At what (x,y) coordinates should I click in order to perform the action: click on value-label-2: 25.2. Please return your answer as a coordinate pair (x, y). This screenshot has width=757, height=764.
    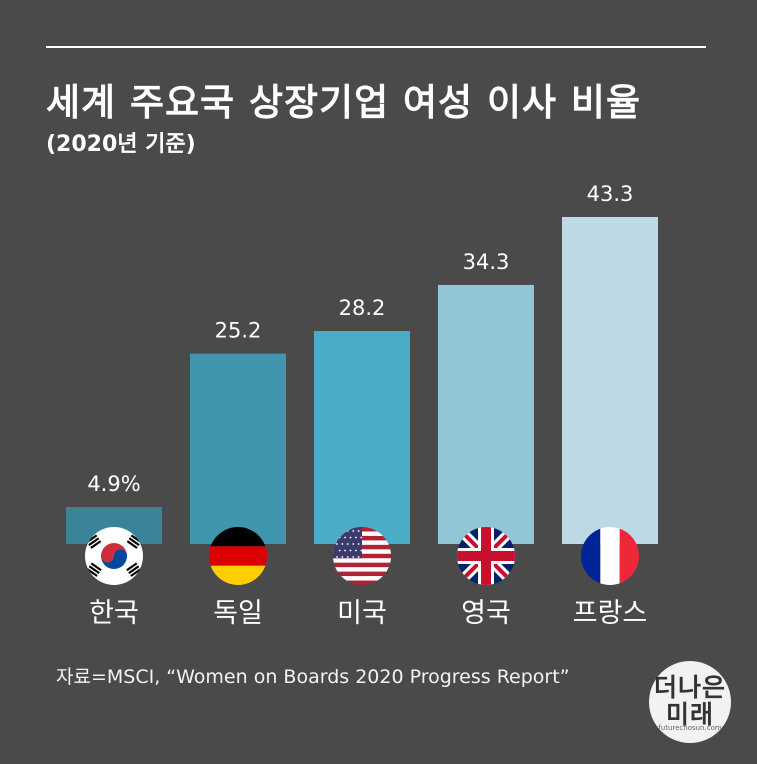
    Looking at the image, I should click on (238, 331).